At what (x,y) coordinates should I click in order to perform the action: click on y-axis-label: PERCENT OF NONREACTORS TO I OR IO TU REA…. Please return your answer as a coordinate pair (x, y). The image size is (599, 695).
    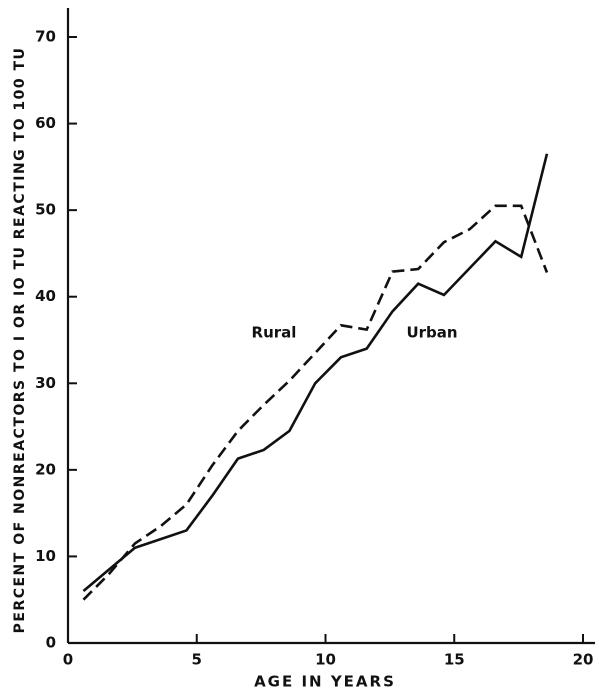
    Looking at the image, I should click on (20, 340).